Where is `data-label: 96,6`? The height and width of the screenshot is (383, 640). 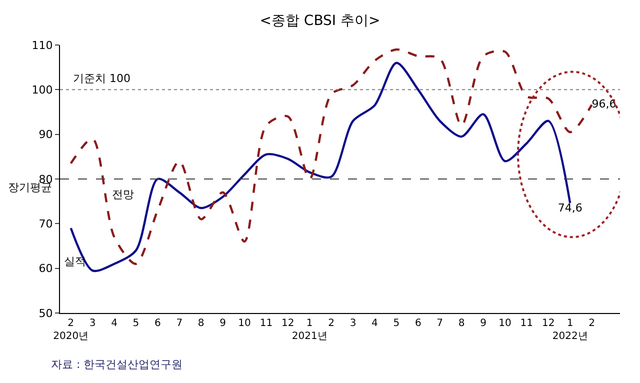
data-label: 96,6 is located at coordinates (604, 104).